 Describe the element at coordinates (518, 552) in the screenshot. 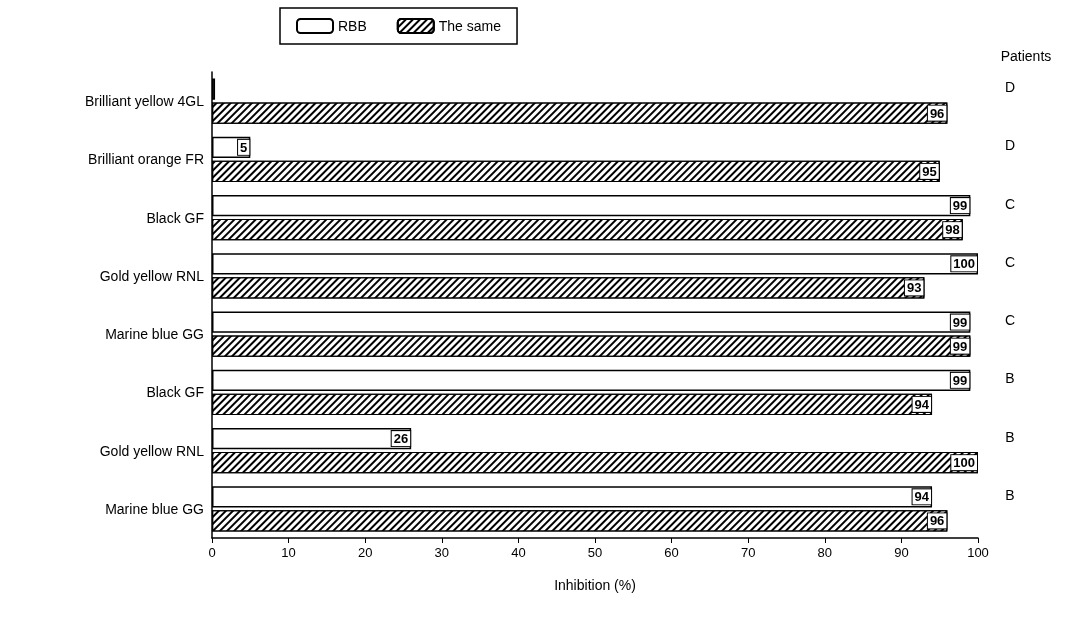

I see `x-tick-label: 40` at that location.